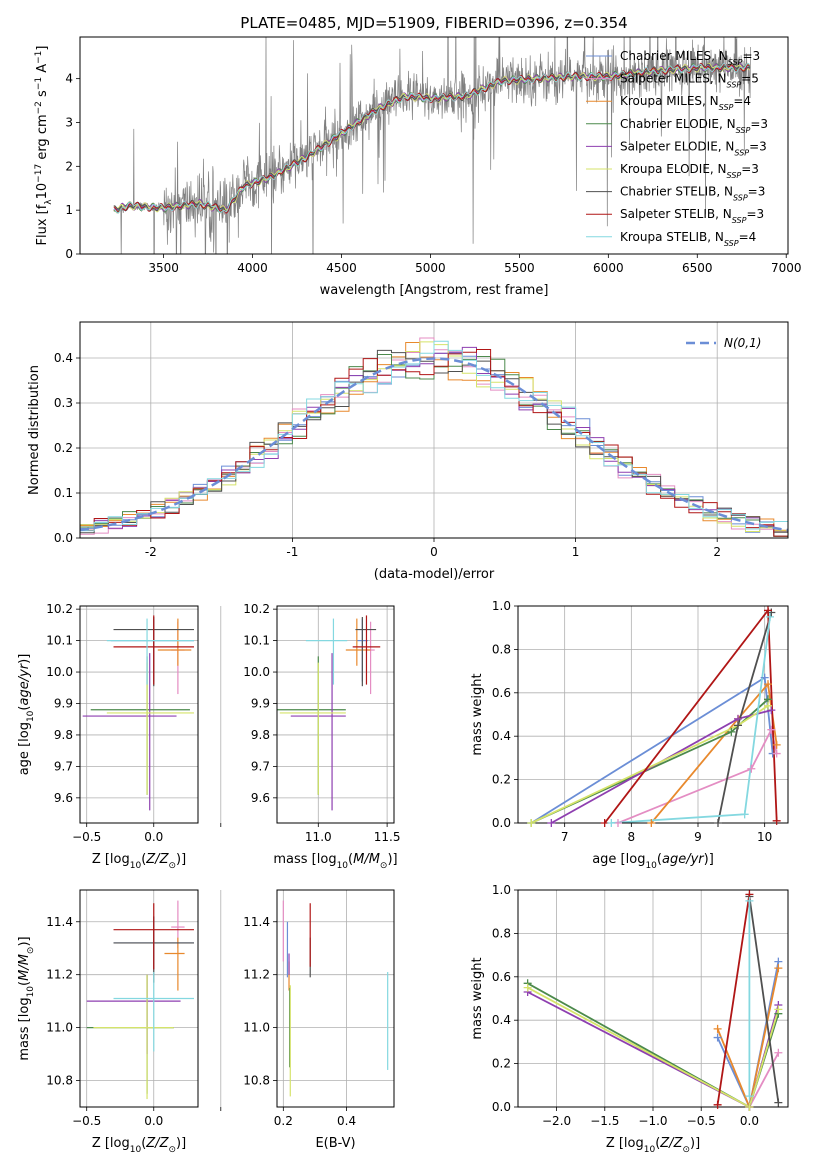 The width and height of the screenshot is (819, 1170). I want to click on x-tick-label: 5000, so click(430, 268).